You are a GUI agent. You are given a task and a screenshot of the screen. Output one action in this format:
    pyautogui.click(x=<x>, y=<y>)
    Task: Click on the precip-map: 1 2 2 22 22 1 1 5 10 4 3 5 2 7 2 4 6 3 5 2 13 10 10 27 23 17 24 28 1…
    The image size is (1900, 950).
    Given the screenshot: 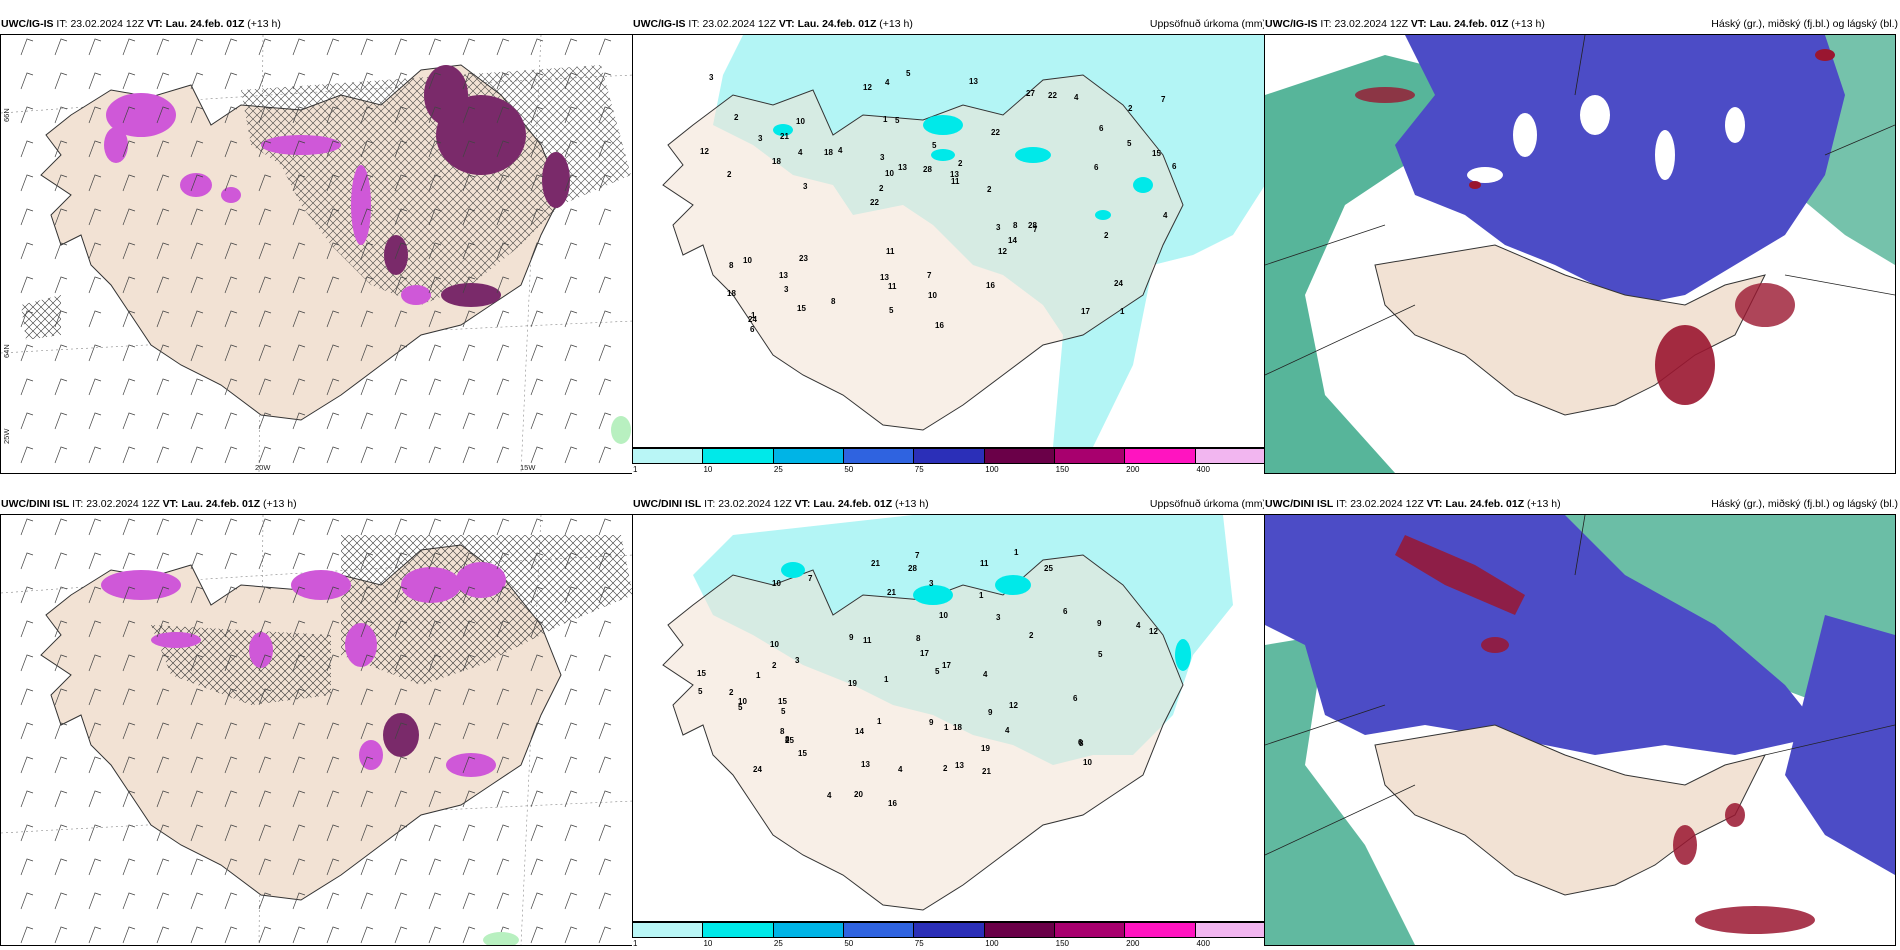 What is the action you would take?
    pyautogui.click(x=949, y=241)
    